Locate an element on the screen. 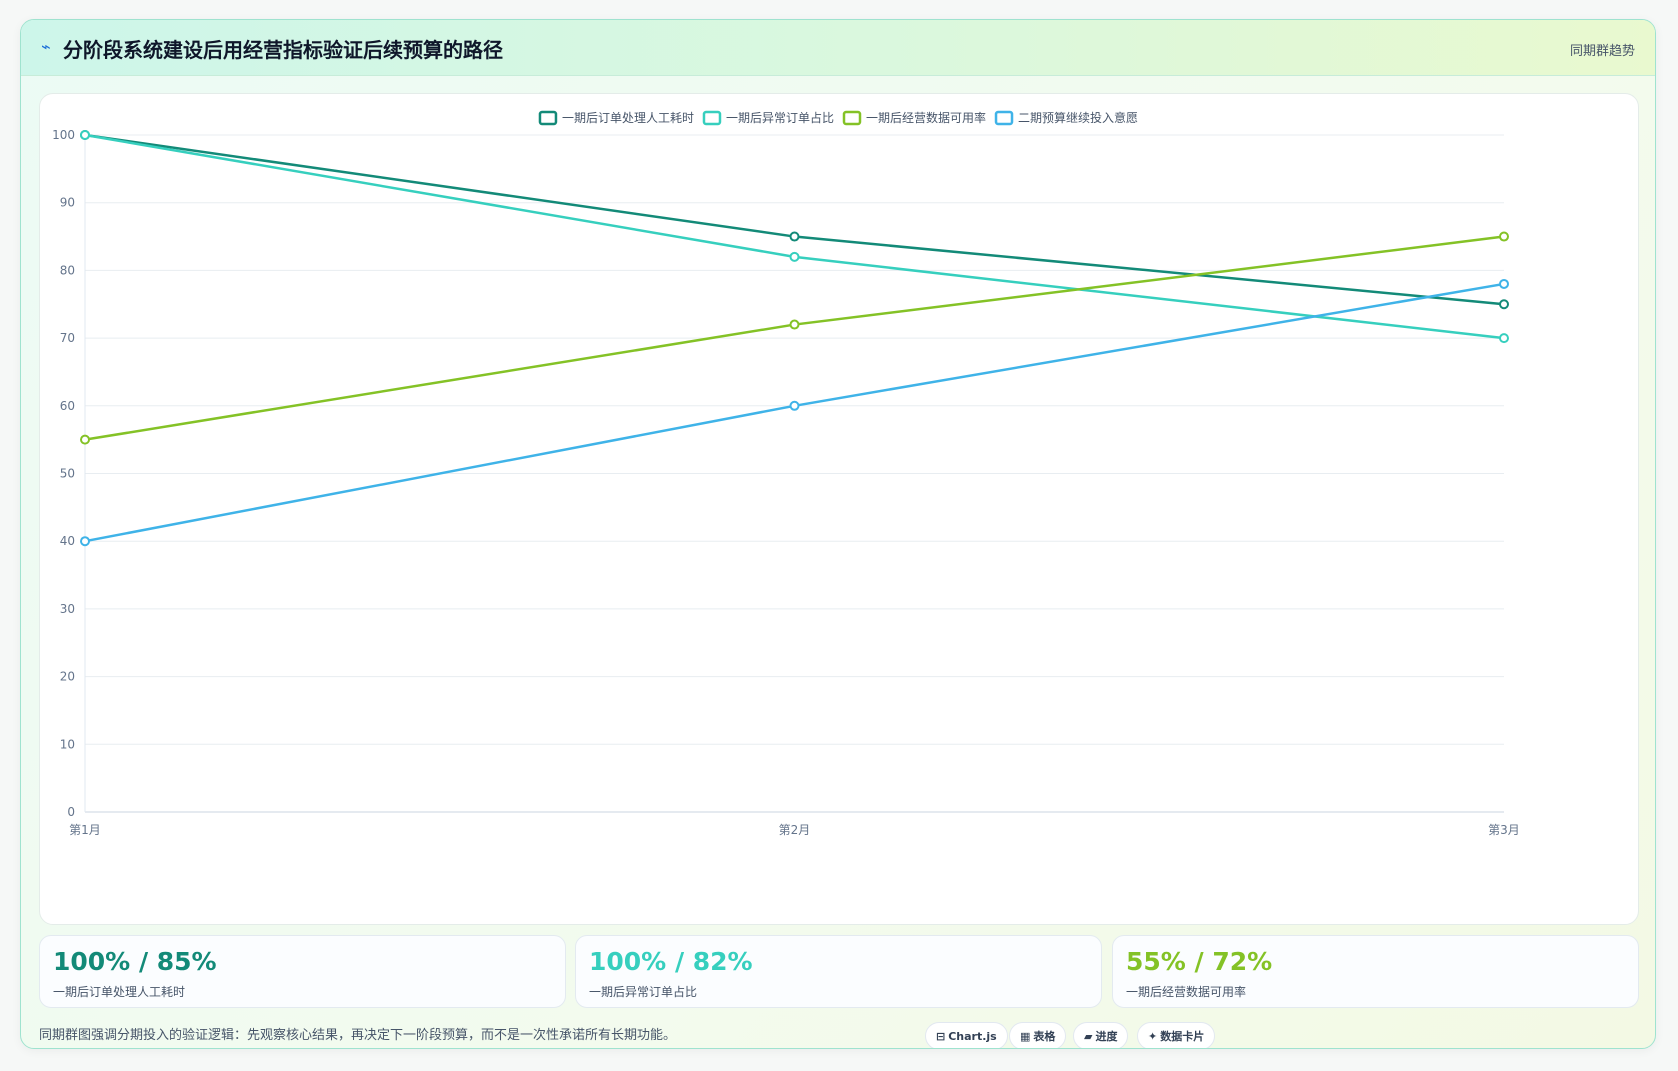 Image resolution: width=1678 pixels, height=1071 pixels. legend-item: 一期后异常订单占比 is located at coordinates (768, 118).